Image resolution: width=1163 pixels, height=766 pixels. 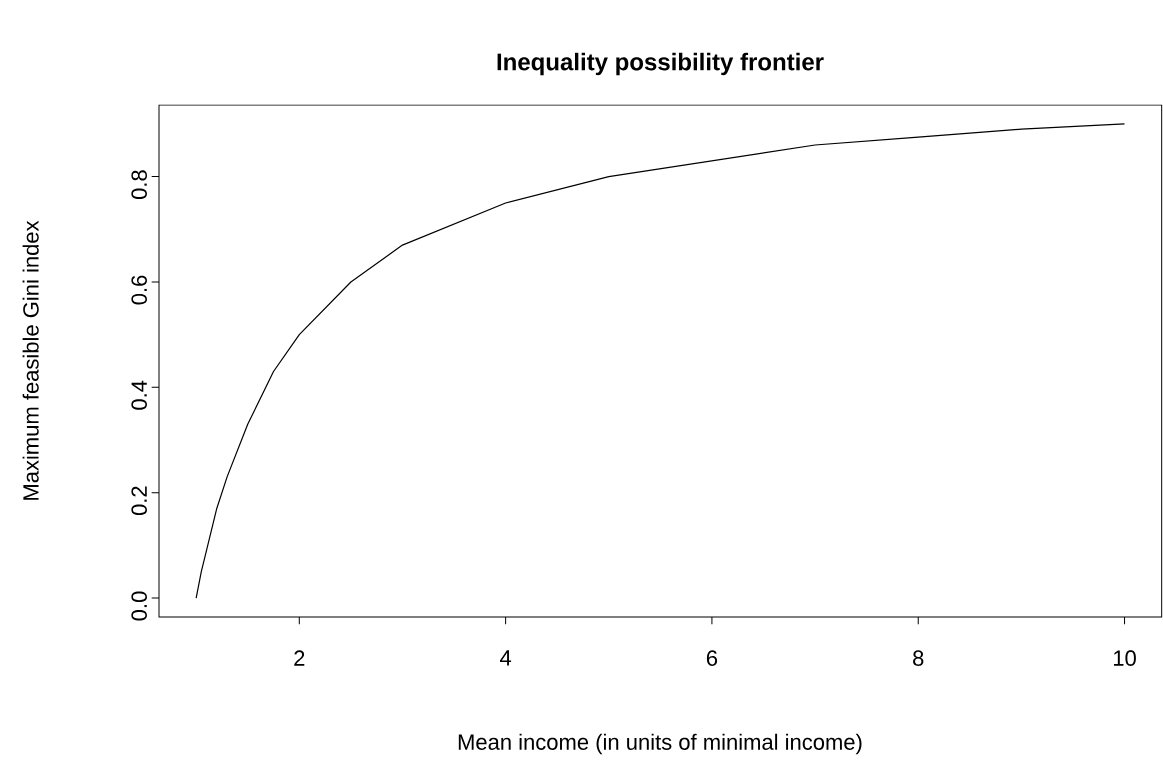 I want to click on x-tick-label: 6, so click(x=712, y=658).